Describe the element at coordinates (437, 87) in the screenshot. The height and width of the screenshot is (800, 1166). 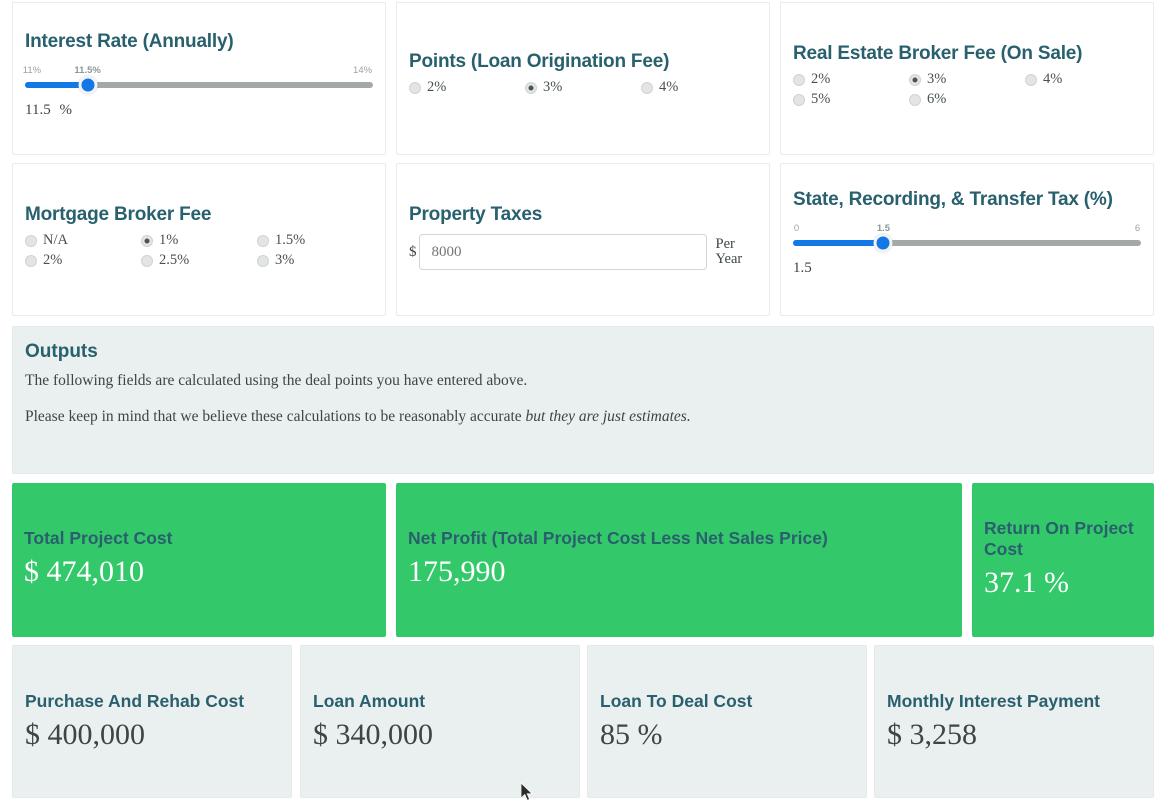
I see `points-option-label: 2%` at that location.